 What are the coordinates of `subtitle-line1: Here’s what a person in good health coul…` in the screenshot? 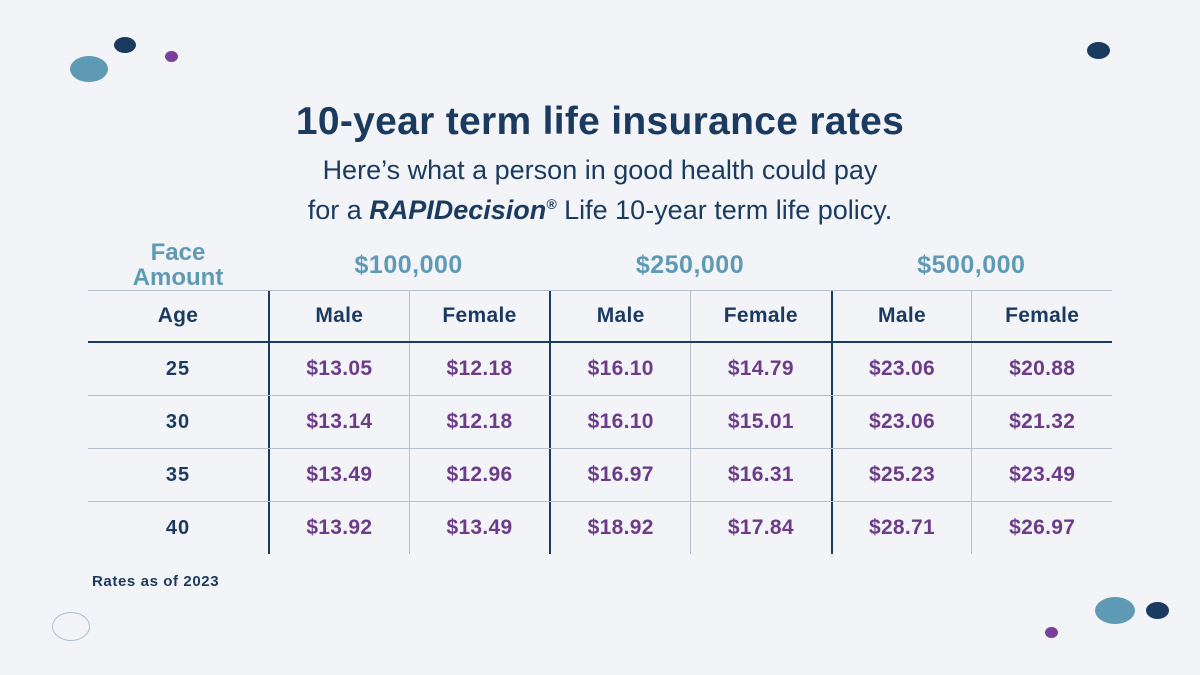 It's located at (600, 170).